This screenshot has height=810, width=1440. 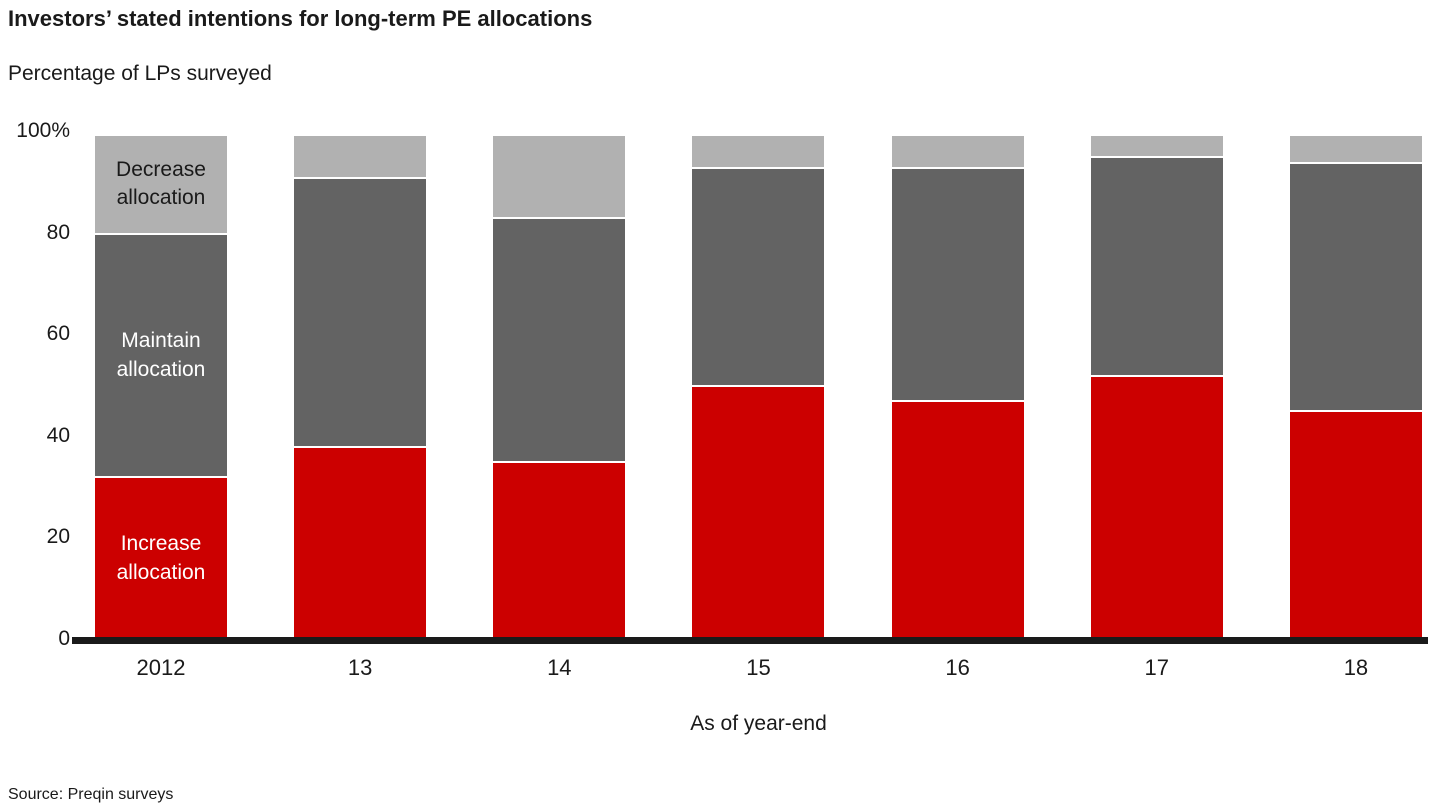 What do you see at coordinates (360, 667) in the screenshot?
I see `x-tick-label-13: 13` at bounding box center [360, 667].